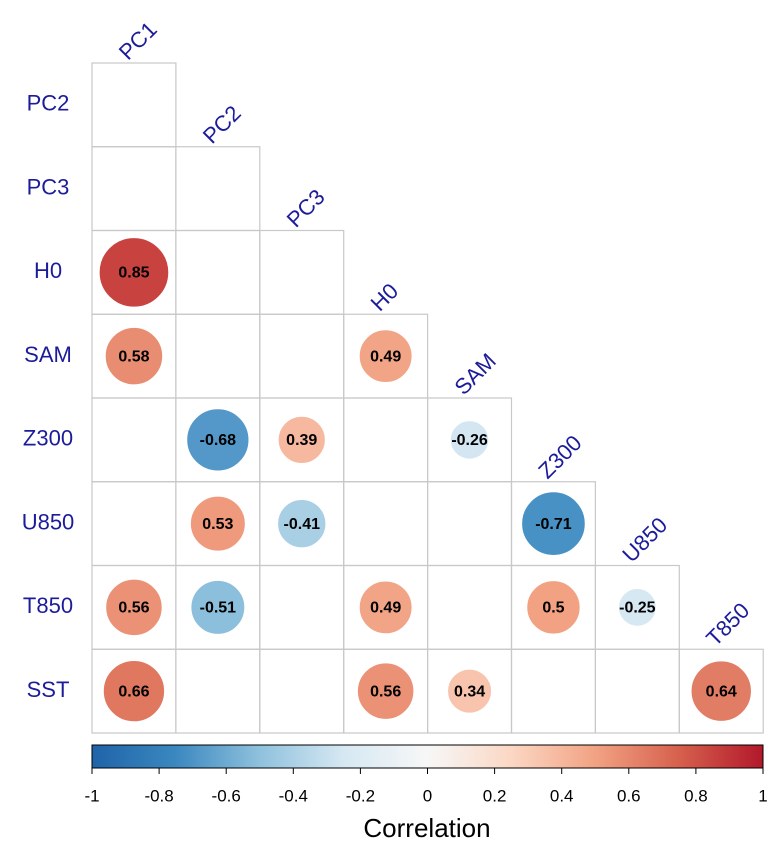 The image size is (768, 854). I want to click on corr-value: 0.39, so click(301, 440).